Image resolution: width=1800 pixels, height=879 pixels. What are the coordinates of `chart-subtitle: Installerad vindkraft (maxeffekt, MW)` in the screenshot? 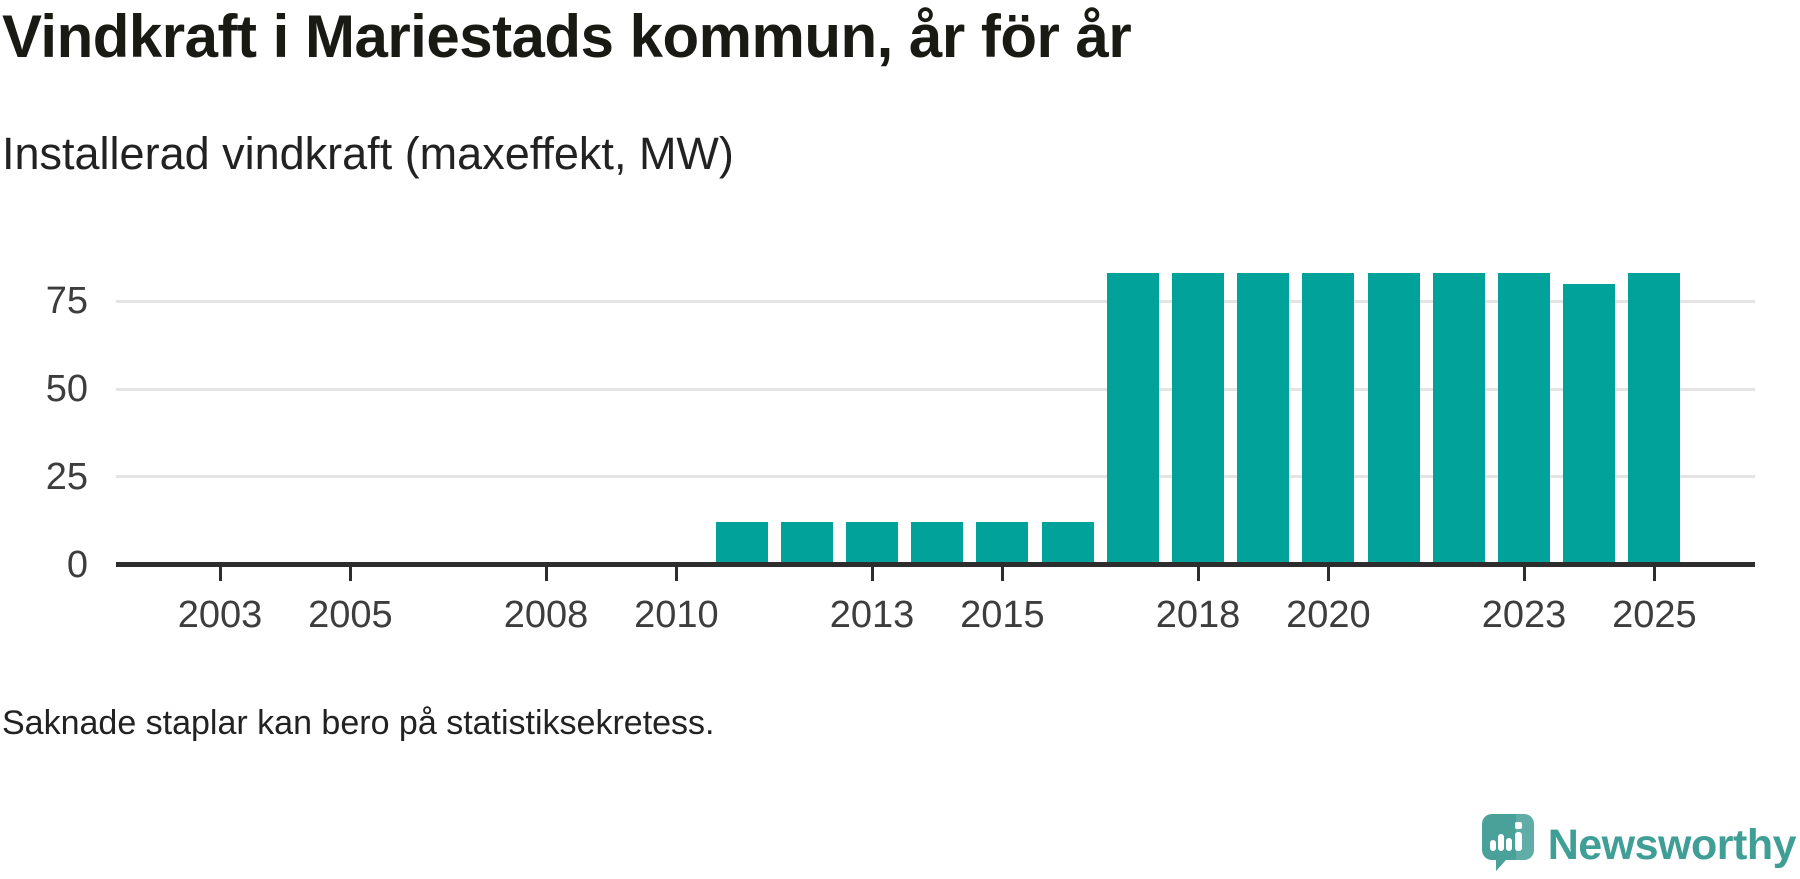 It's located at (368, 153).